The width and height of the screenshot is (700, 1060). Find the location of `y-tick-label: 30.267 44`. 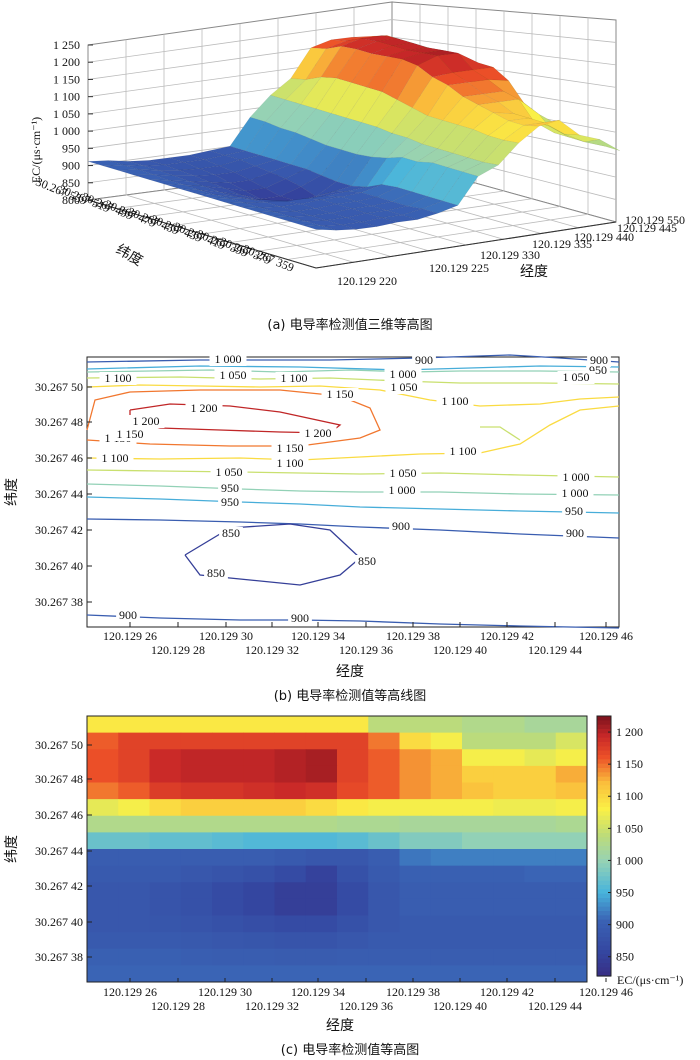

y-tick-label: 30.267 44 is located at coordinates (59, 494).